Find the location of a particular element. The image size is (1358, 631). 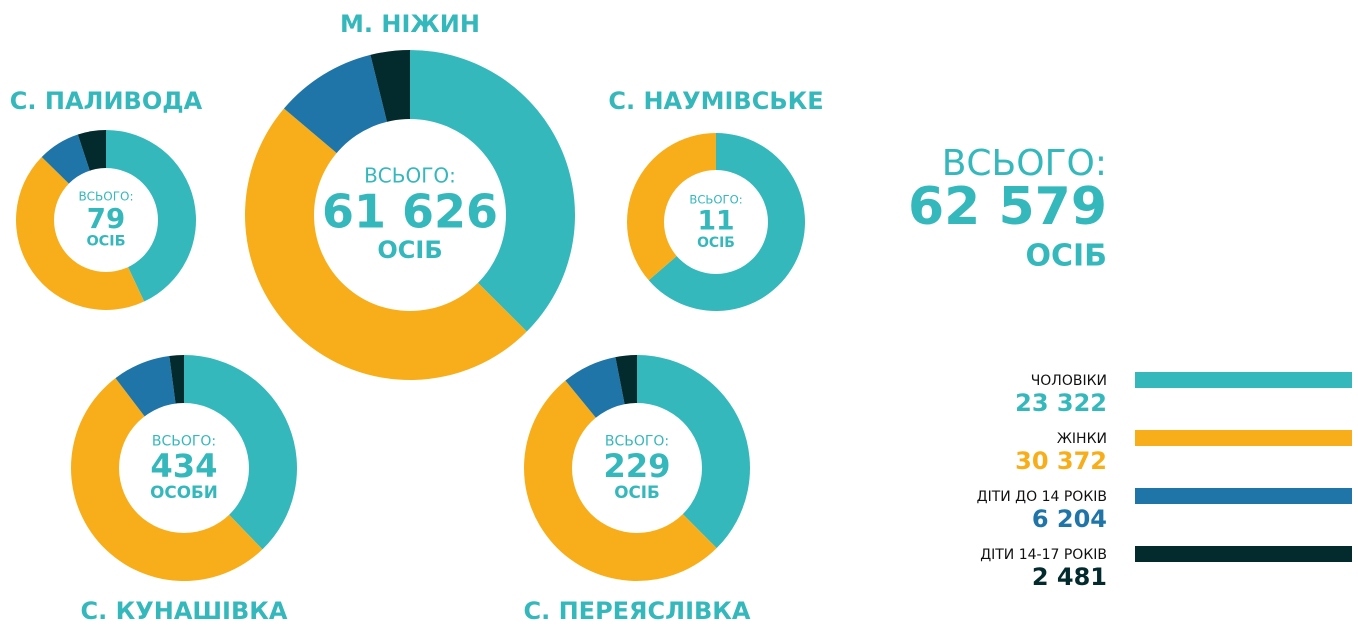

total-value: 434 is located at coordinates (183, 466).